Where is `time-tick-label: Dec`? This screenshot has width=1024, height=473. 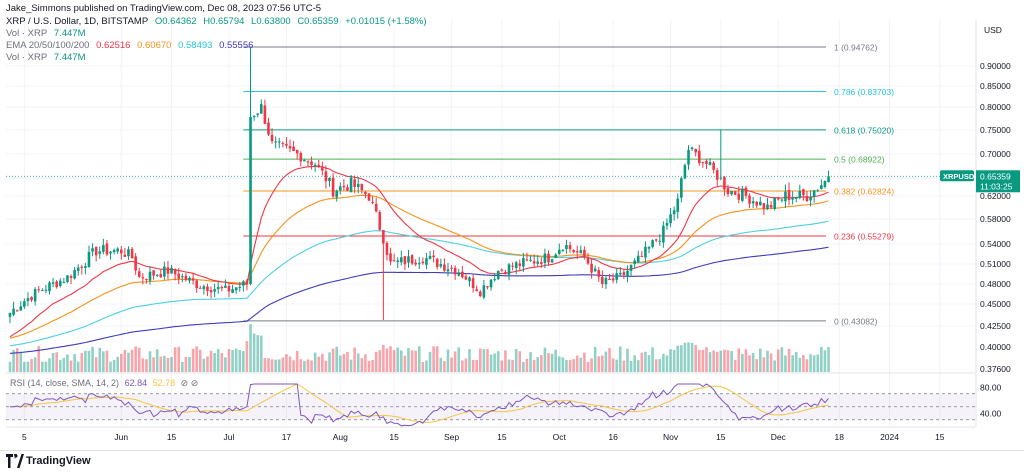 time-tick-label: Dec is located at coordinates (779, 437).